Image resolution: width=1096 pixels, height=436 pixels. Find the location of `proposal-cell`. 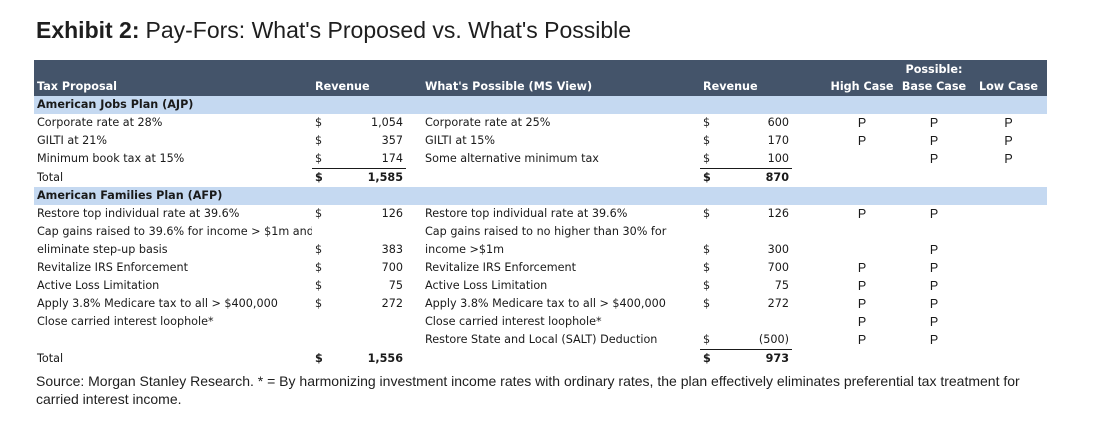

proposal-cell is located at coordinates (173, 340).